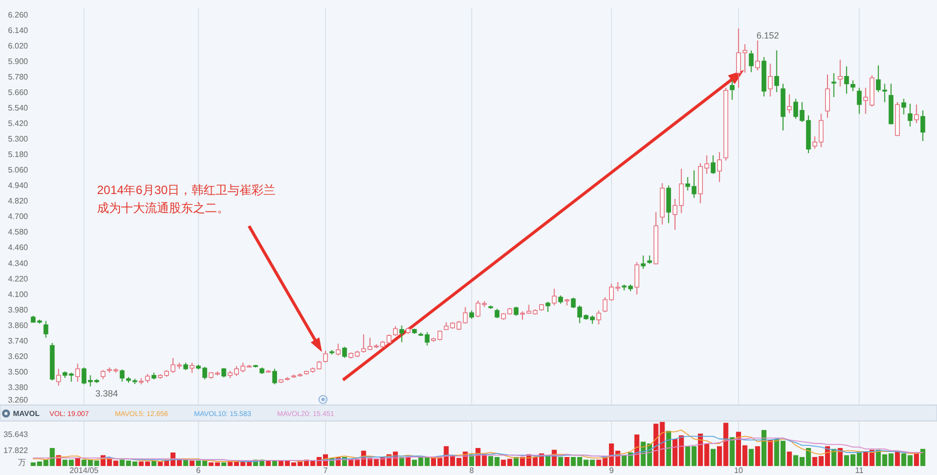  I want to click on x-tick-label: 7, so click(325, 470).